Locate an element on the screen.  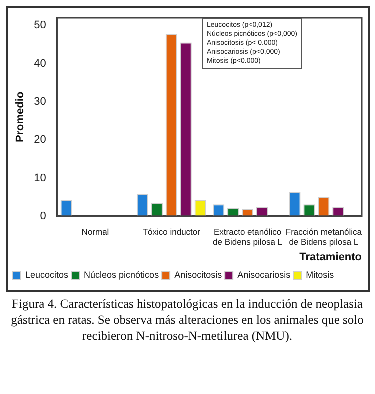
x-tick-label: Normal is located at coordinates (96, 231).